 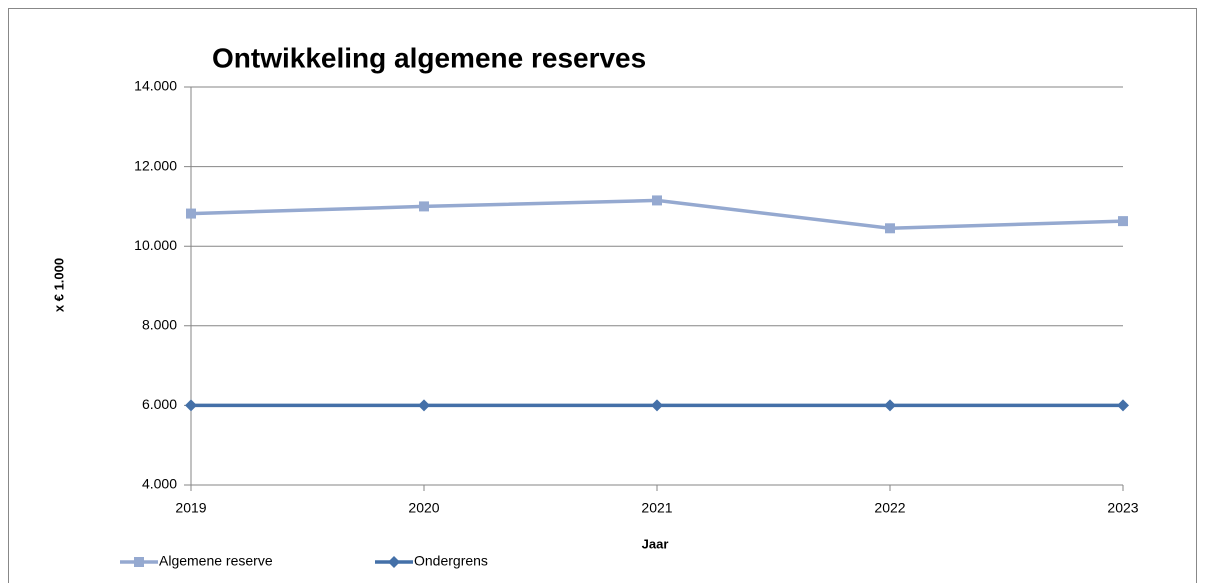 I want to click on x-axis-title: Jaar, so click(x=655, y=543).